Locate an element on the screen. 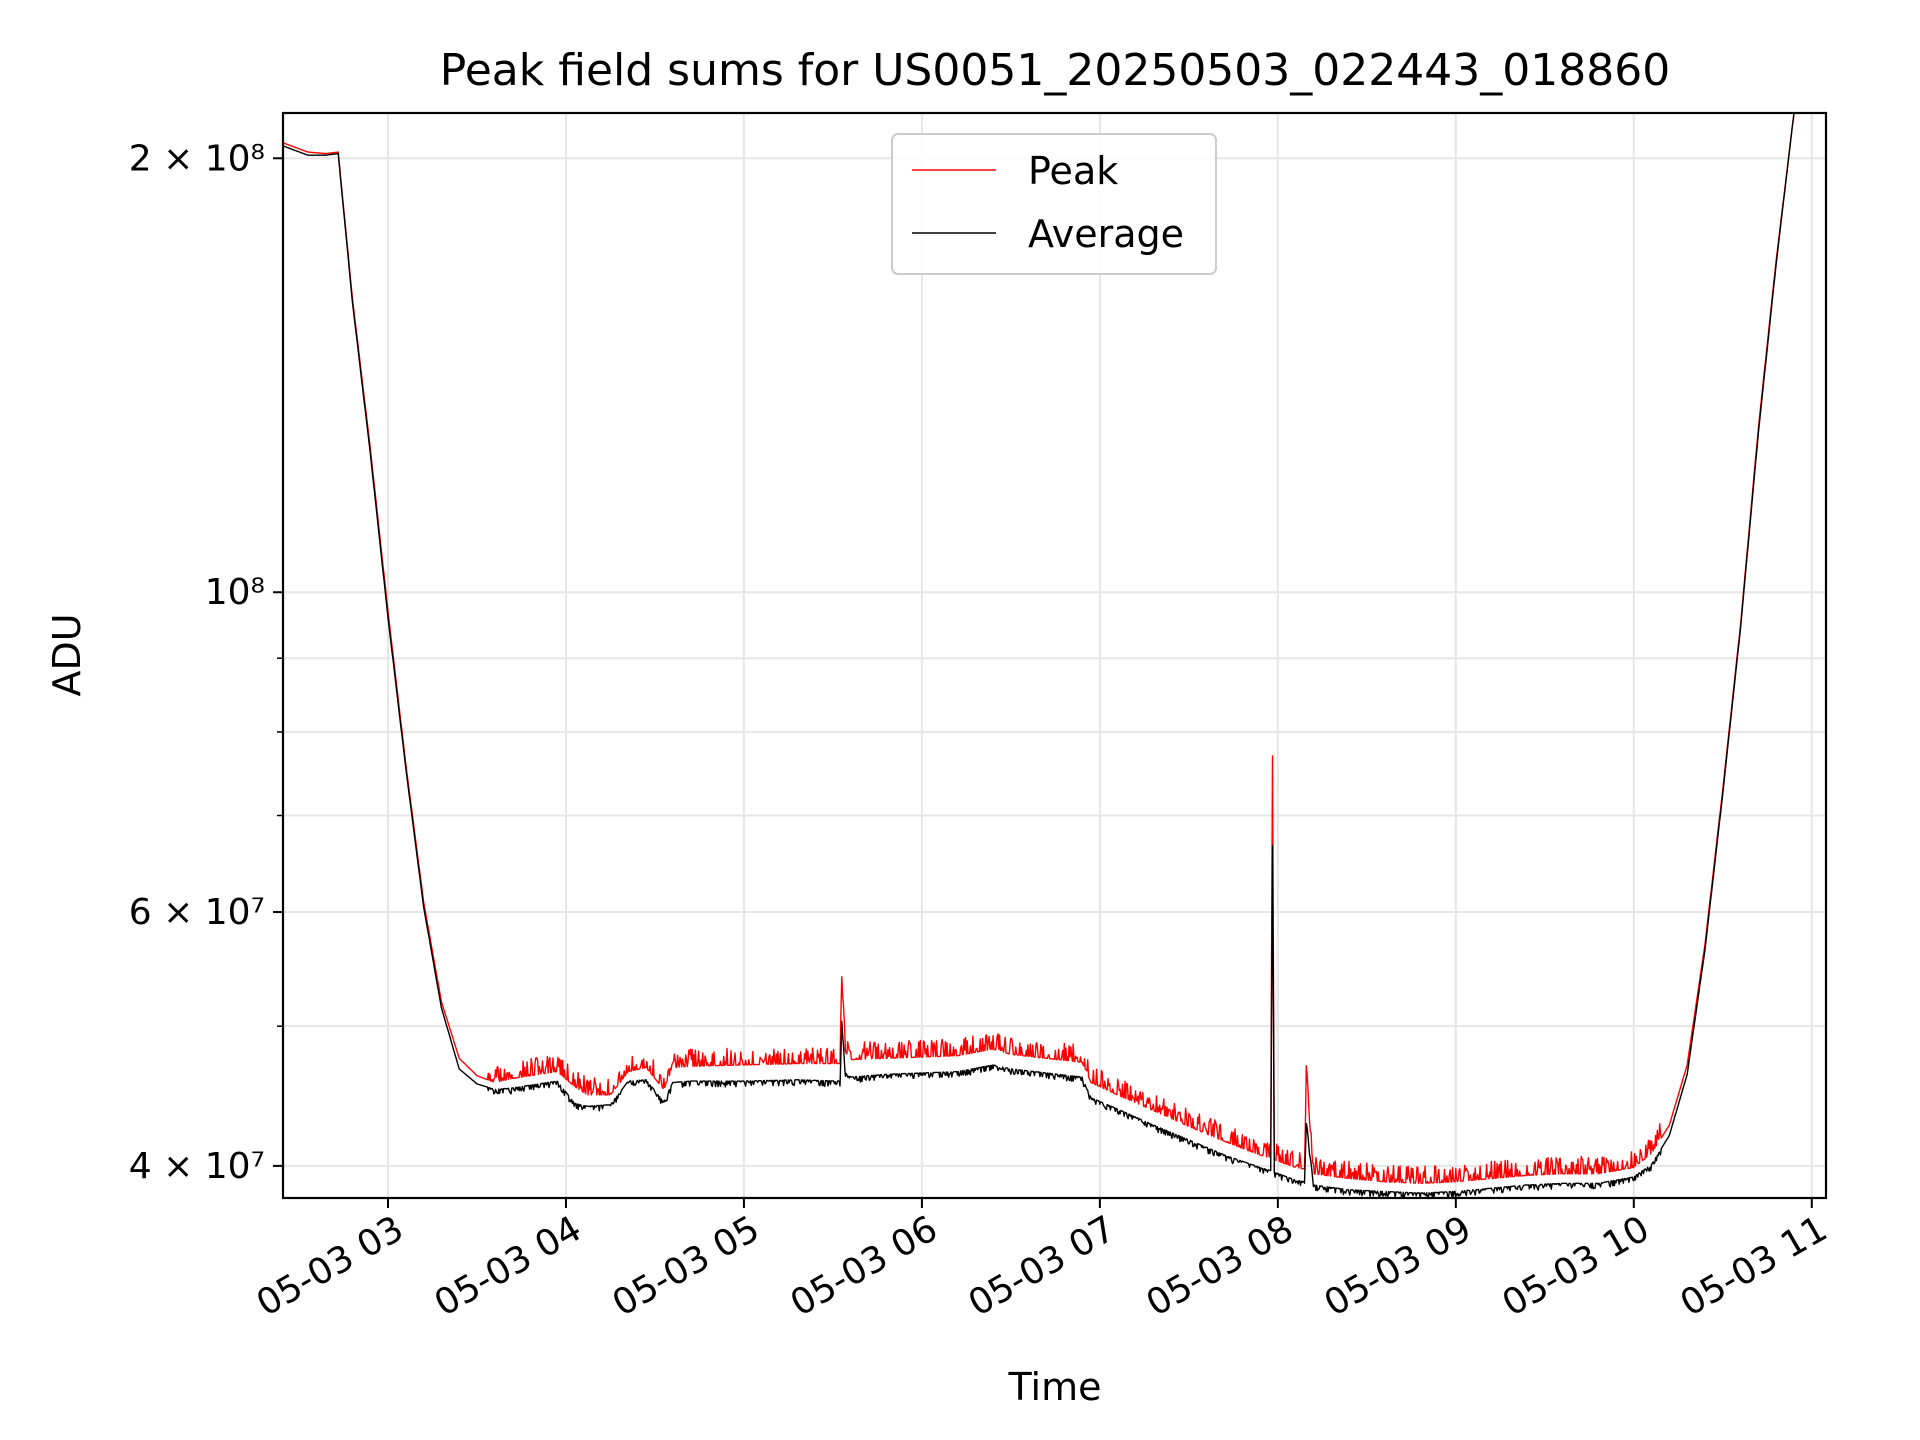 The image size is (1920, 1440). legend: Peak Average is located at coordinates (1054, 204).